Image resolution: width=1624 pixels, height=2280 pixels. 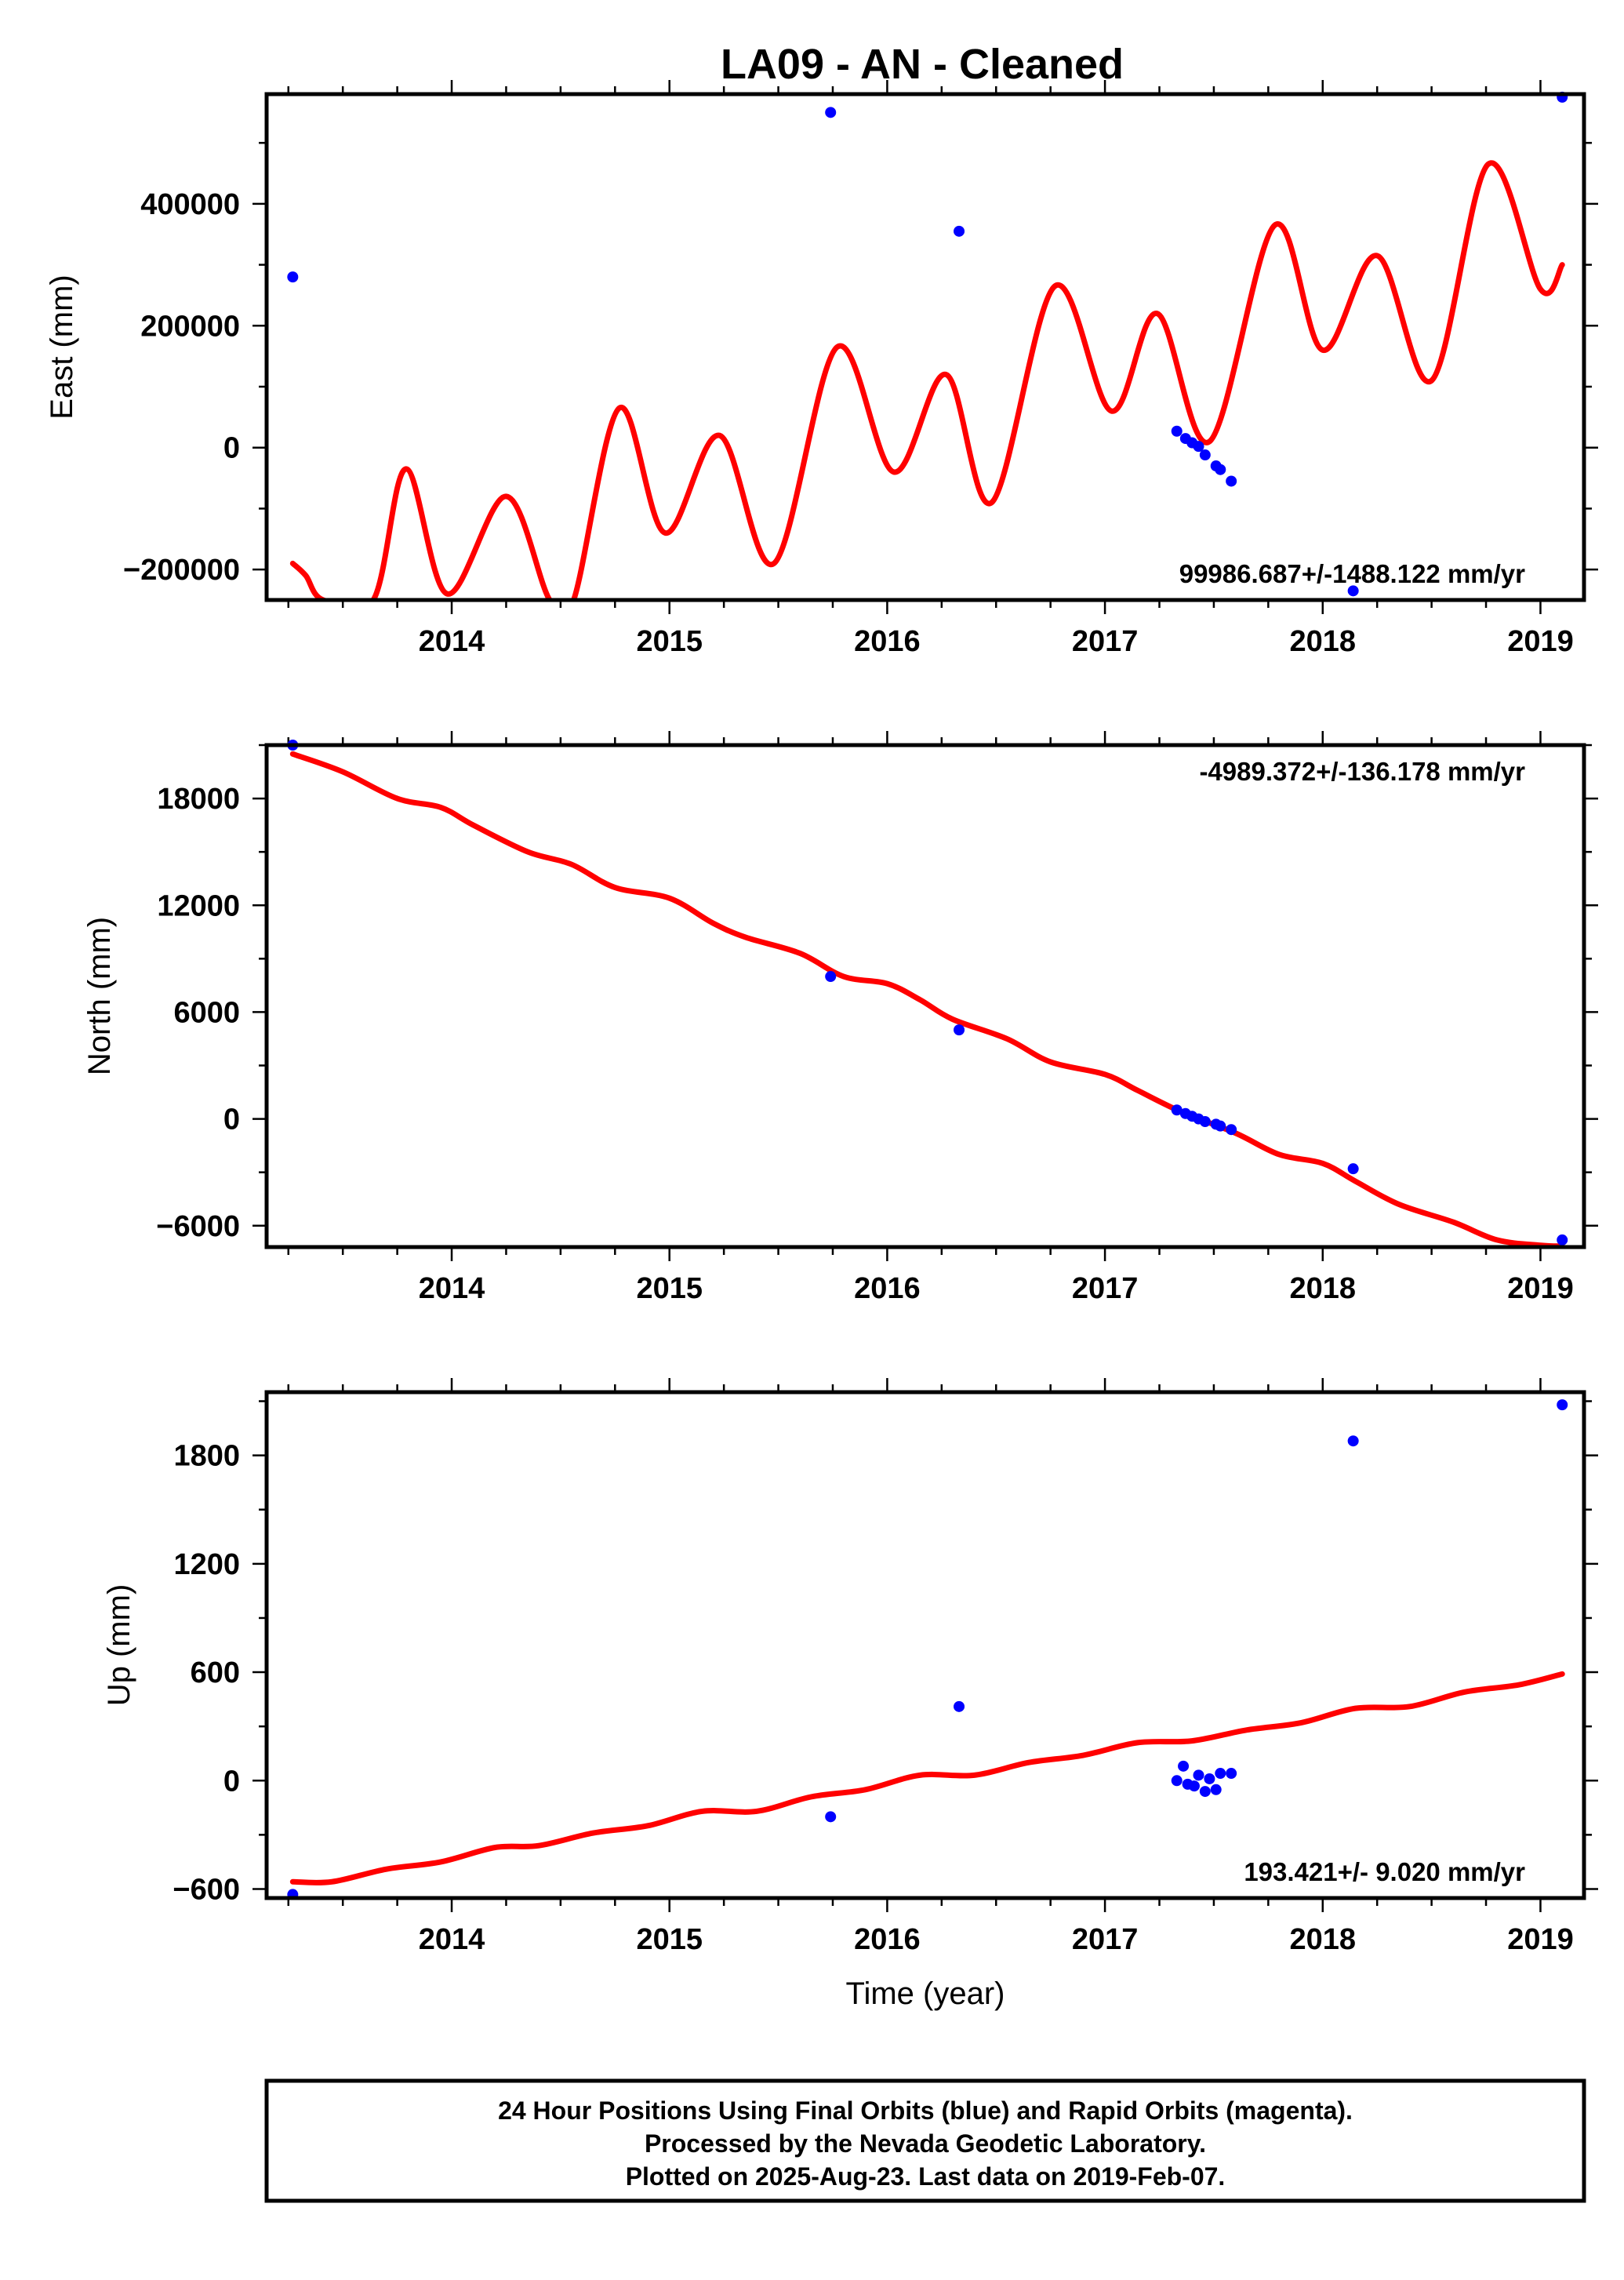 I want to click on model-fit-line, so click(x=927, y=1778).